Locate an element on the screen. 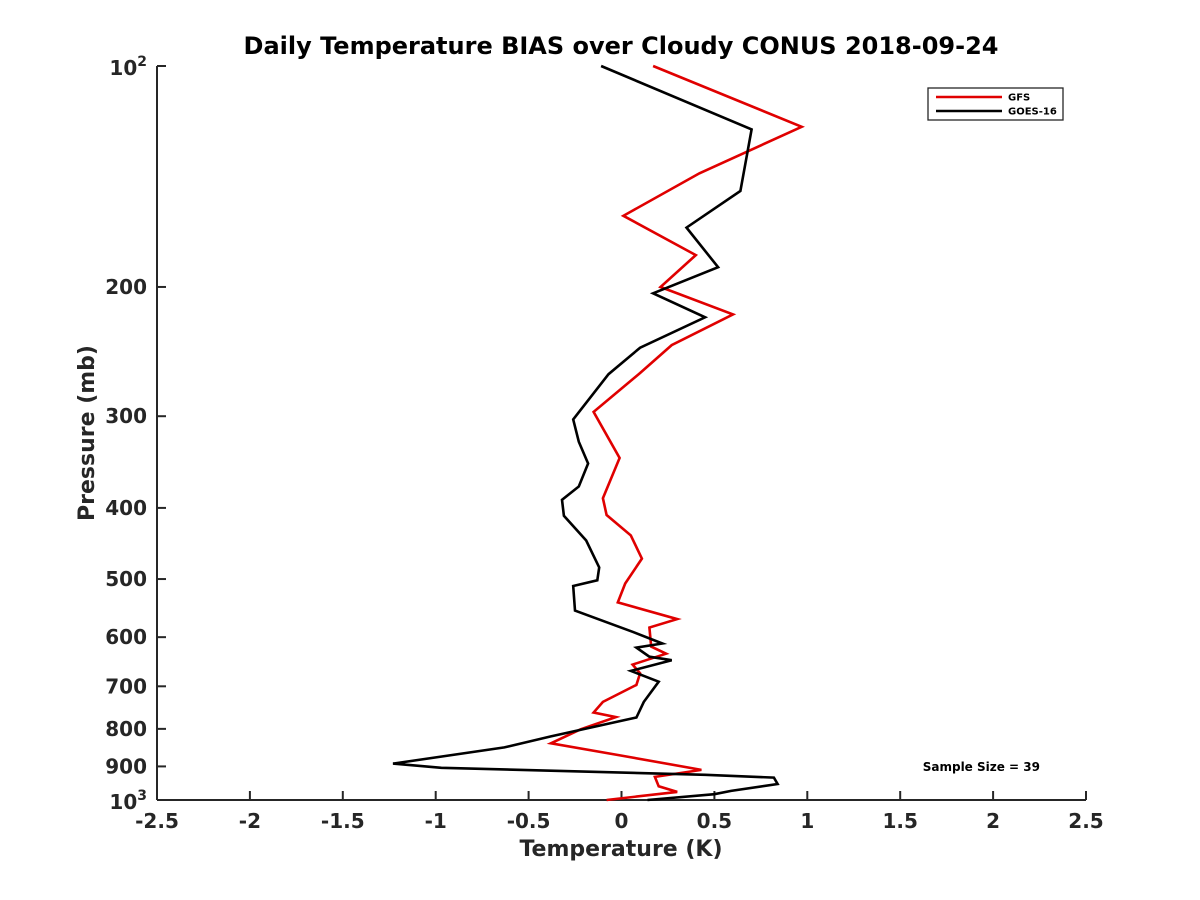 The height and width of the screenshot is (900, 1200). x-tick-label: 1 is located at coordinates (807, 821).